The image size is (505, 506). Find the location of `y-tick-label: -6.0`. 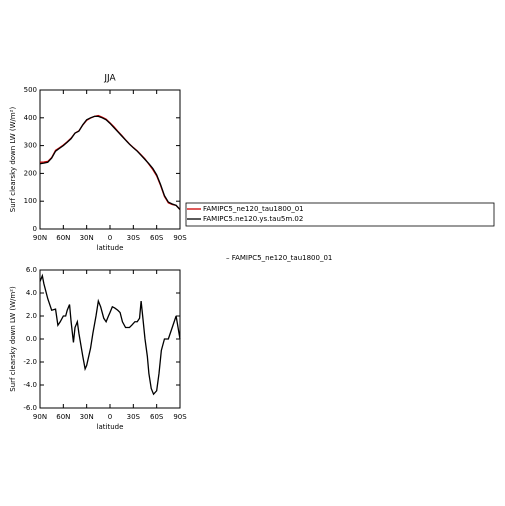

y-tick-label: -6.0 is located at coordinates (30, 408).